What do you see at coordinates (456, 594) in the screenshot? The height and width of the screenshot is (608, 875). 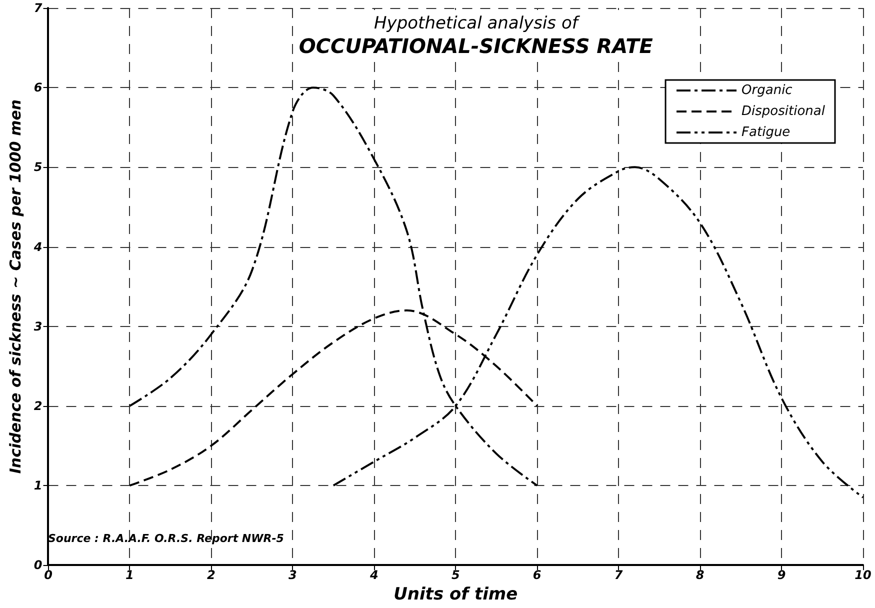 I see `x-axis-title: Units of time` at bounding box center [456, 594].